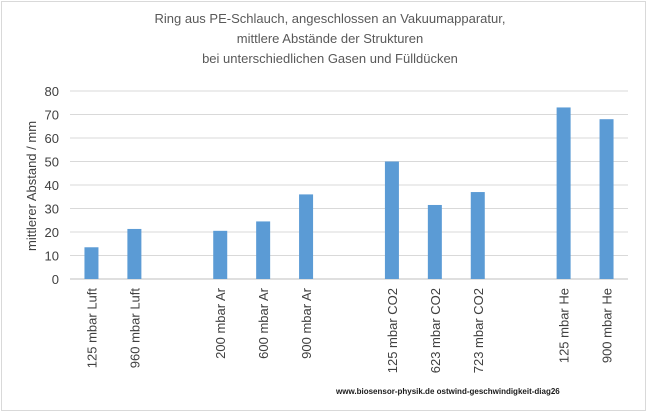 Image resolution: width=649 pixels, height=414 pixels. Describe the element at coordinates (220, 322) in the screenshot. I see `x-tick-label: 200 mbar Ar` at that location.